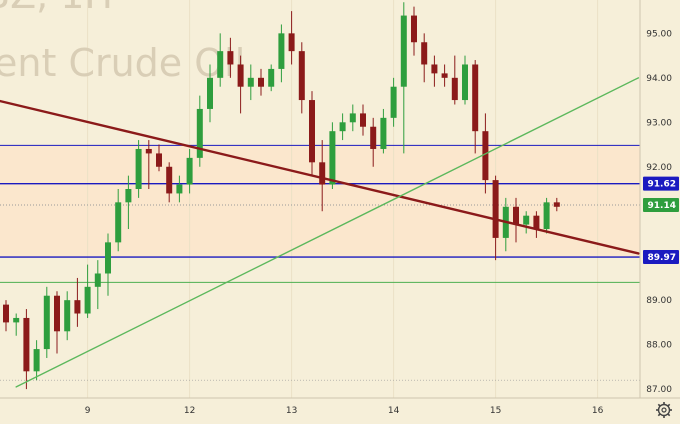  I want to click on price-badge-label: 91.14, so click(662, 206).